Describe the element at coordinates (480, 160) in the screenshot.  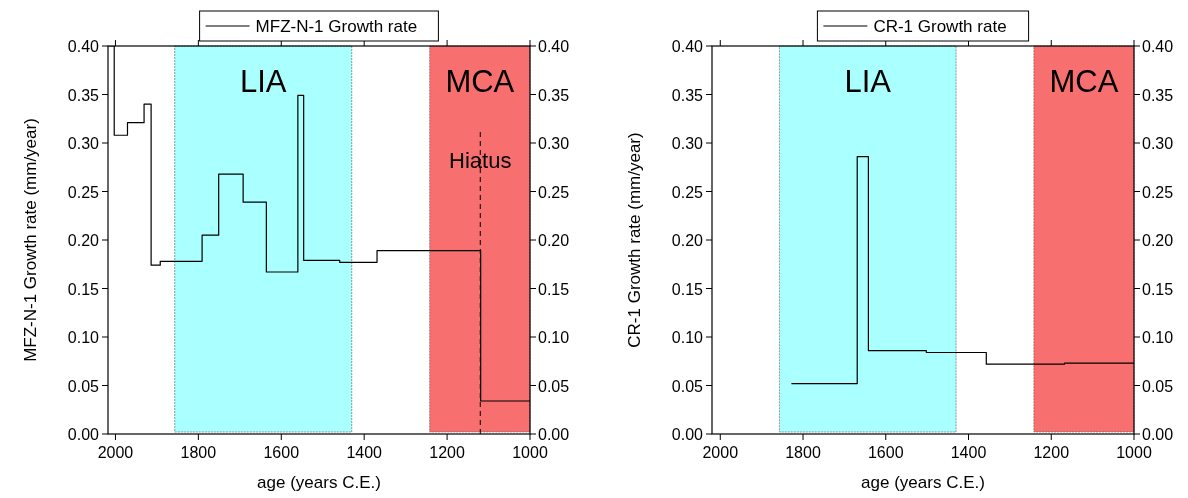
I see `ref-line-label: Hiatus` at that location.